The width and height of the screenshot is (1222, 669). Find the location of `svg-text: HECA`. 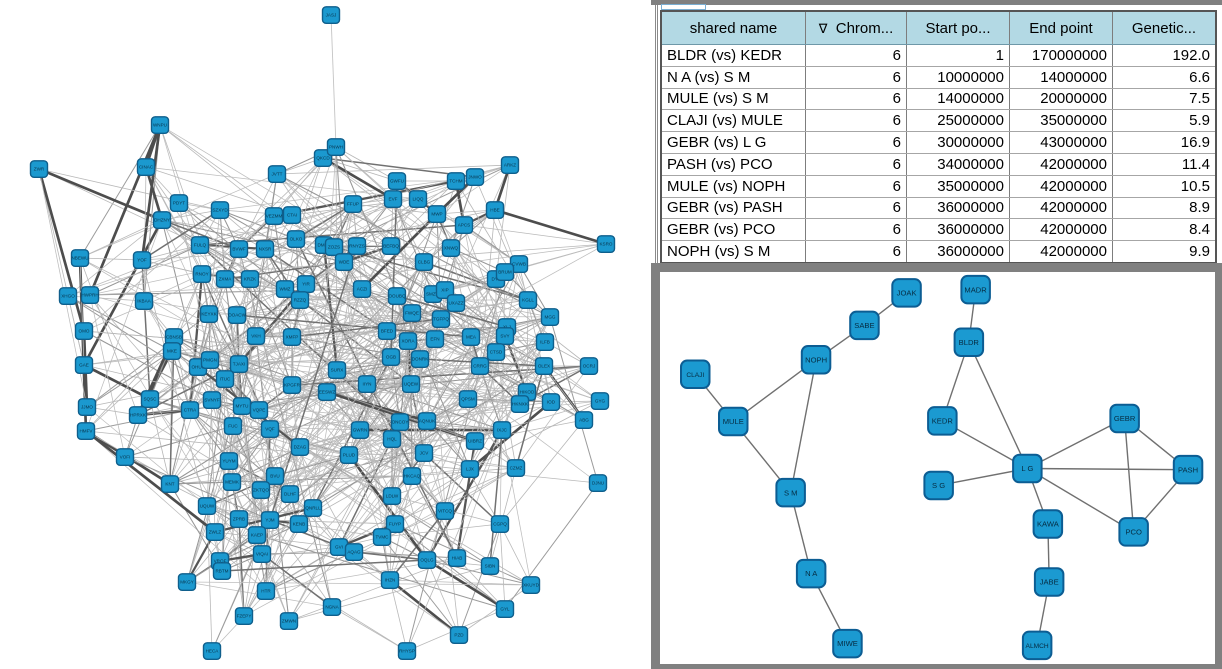

svg-text: HECA is located at coordinates (213, 651).